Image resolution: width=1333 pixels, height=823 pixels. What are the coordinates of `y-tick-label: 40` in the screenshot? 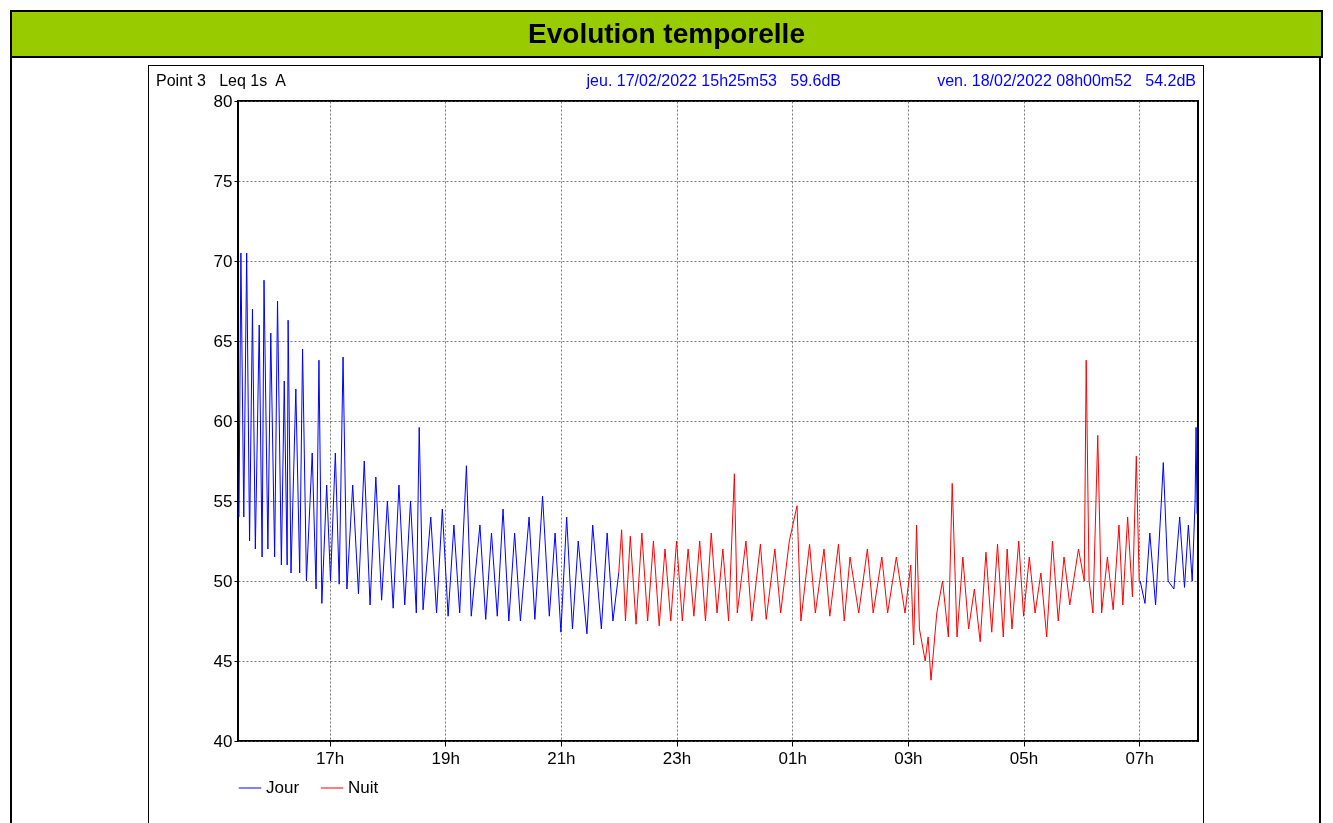 It's located at (223, 741).